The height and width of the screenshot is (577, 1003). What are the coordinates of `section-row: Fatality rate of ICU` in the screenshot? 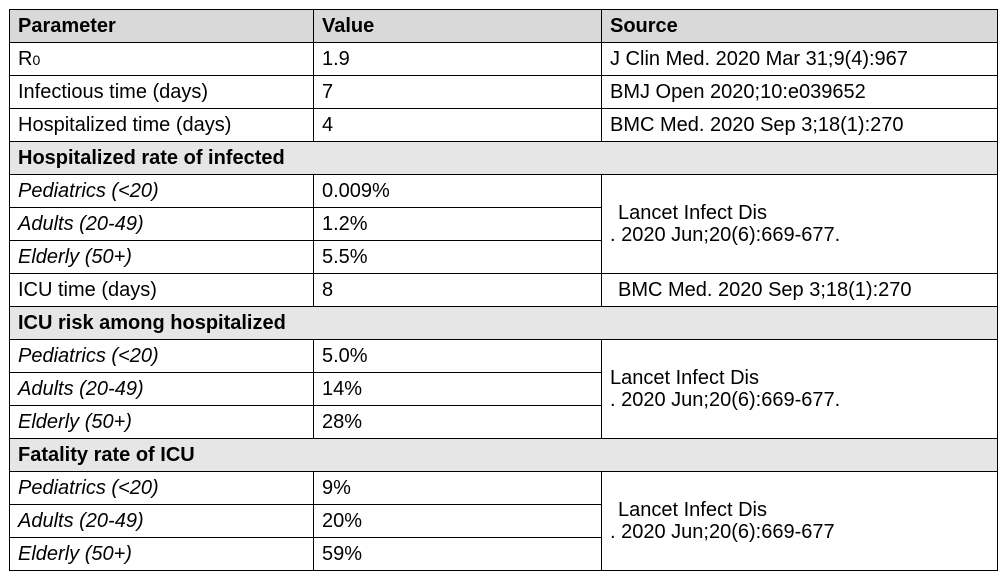 It's located at (503, 455).